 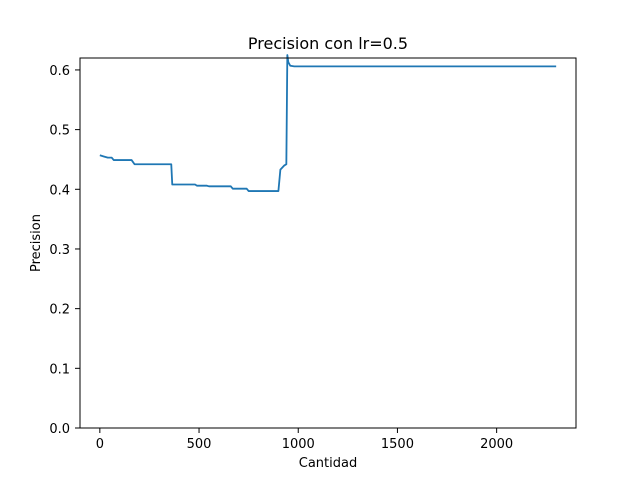 I want to click on y-tick-label: 0.0, so click(x=59, y=429).